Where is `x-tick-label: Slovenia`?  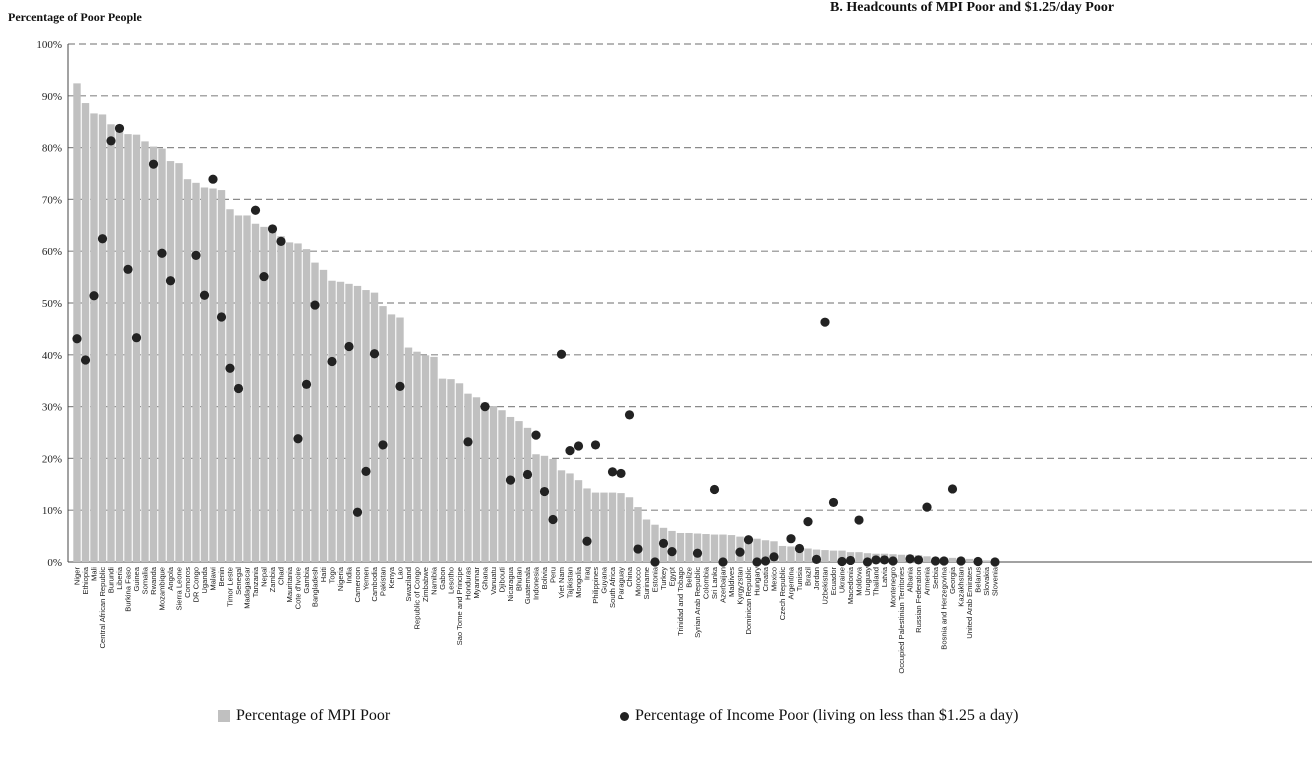 x-tick-label: Slovenia is located at coordinates (995, 581).